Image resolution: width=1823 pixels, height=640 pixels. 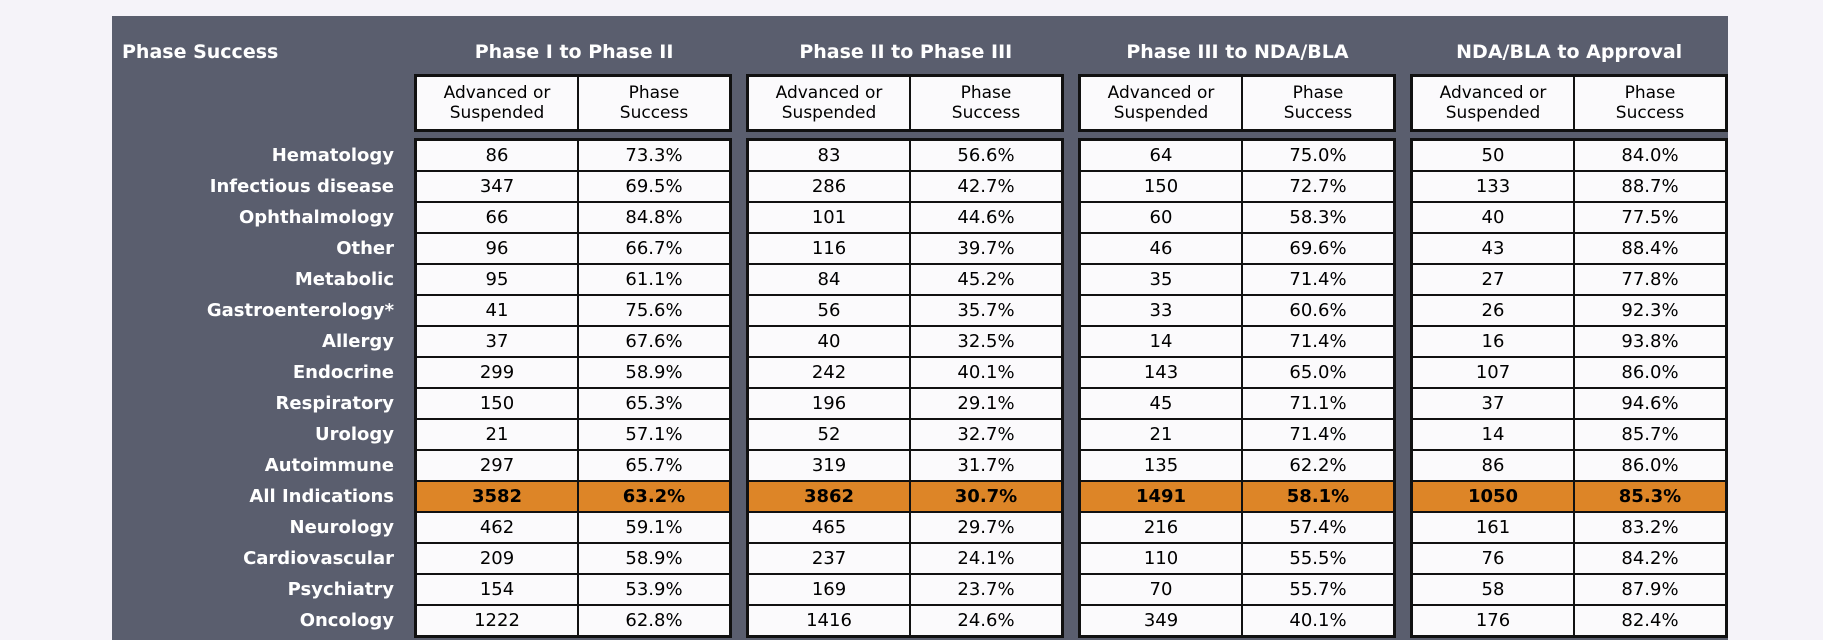 What do you see at coordinates (986, 217) in the screenshot?
I see `phase-success-cell: 44.6%` at bounding box center [986, 217].